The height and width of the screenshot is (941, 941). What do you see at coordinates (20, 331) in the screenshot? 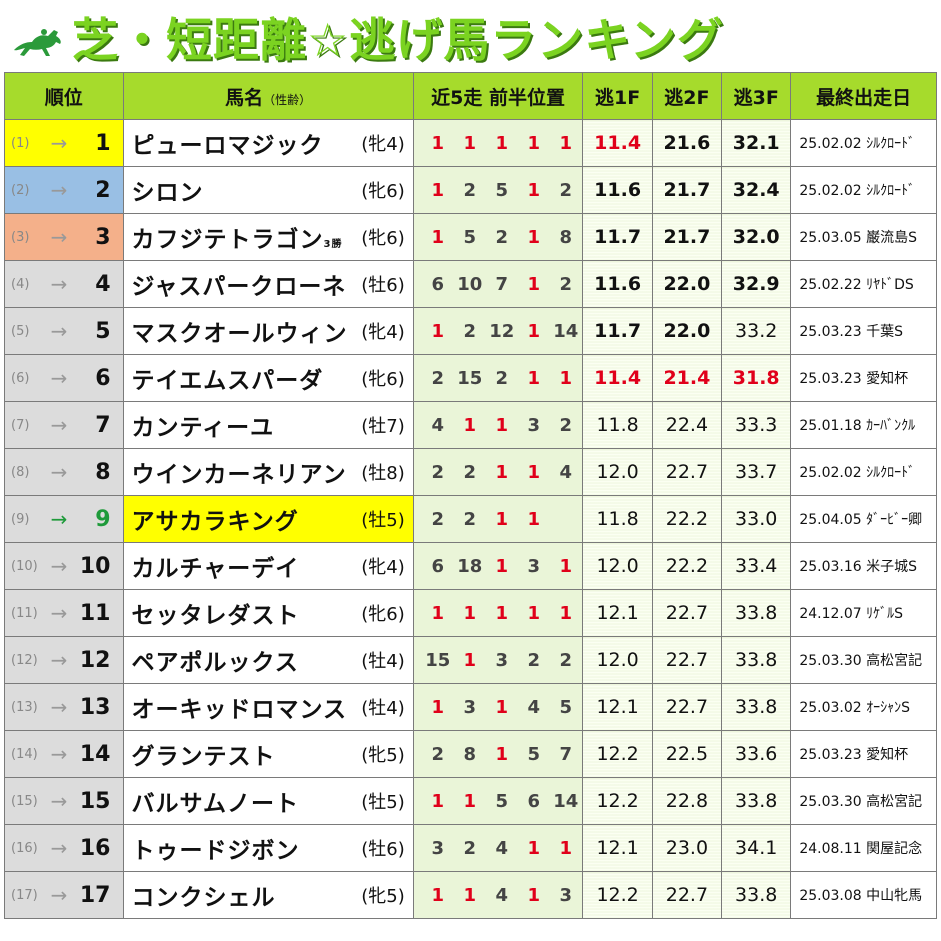
I see `previous-rank: (5)` at bounding box center [20, 331].